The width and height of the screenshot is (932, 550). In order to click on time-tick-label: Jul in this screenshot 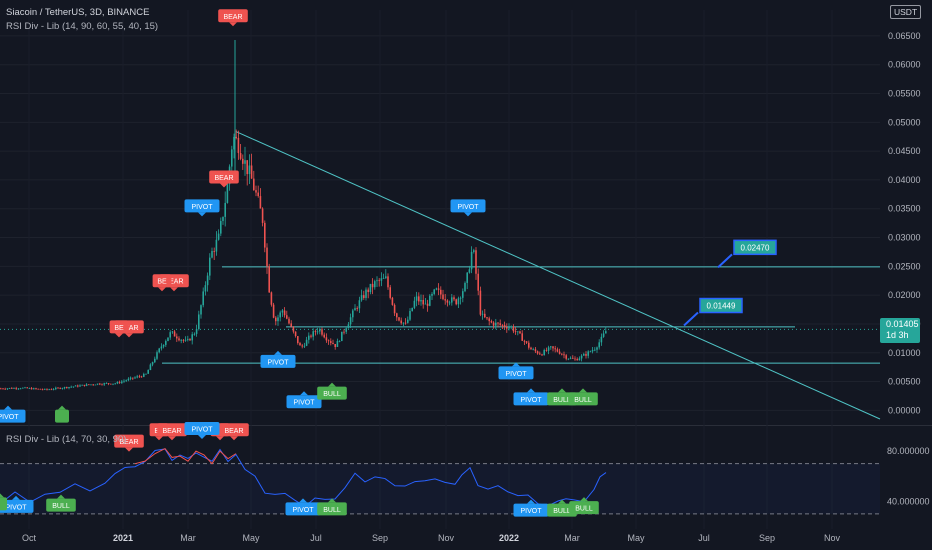, I will do `click(704, 538)`.